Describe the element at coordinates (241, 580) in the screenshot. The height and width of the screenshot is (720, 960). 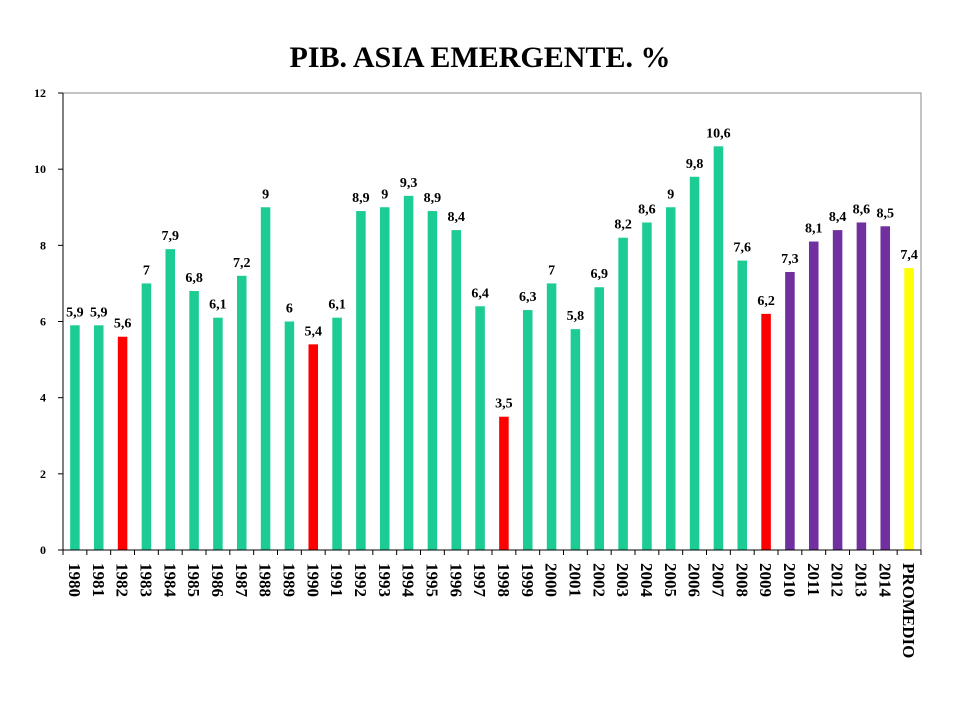
I see `x-tick-label: 1987` at that location.